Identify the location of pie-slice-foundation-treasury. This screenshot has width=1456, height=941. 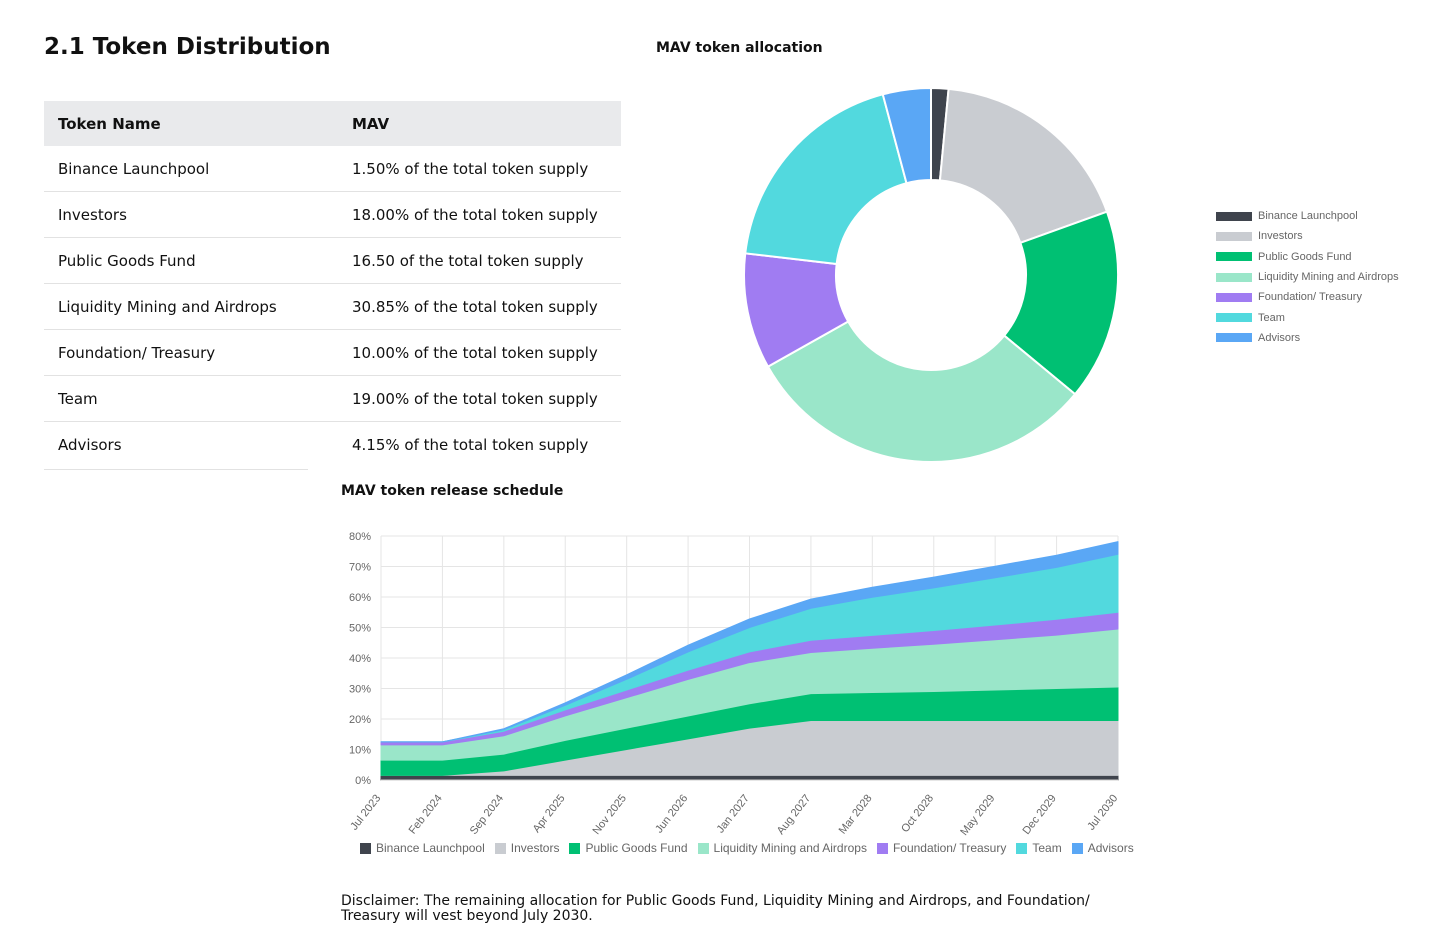
(796, 310).